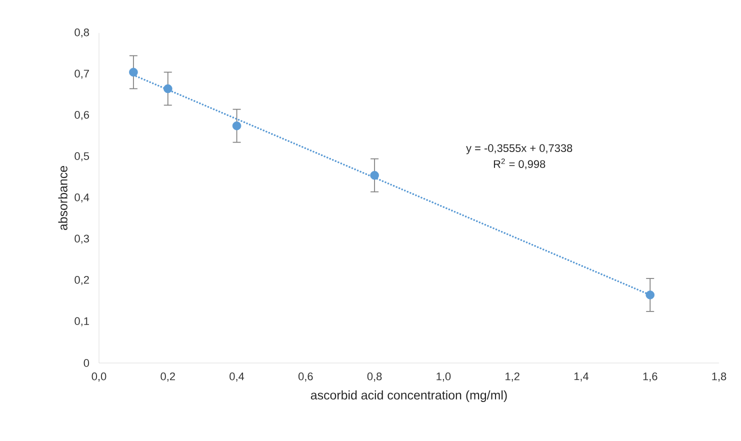  Describe the element at coordinates (519, 149) in the screenshot. I see `annotation: y = -0,3555x + 0,7338` at that location.